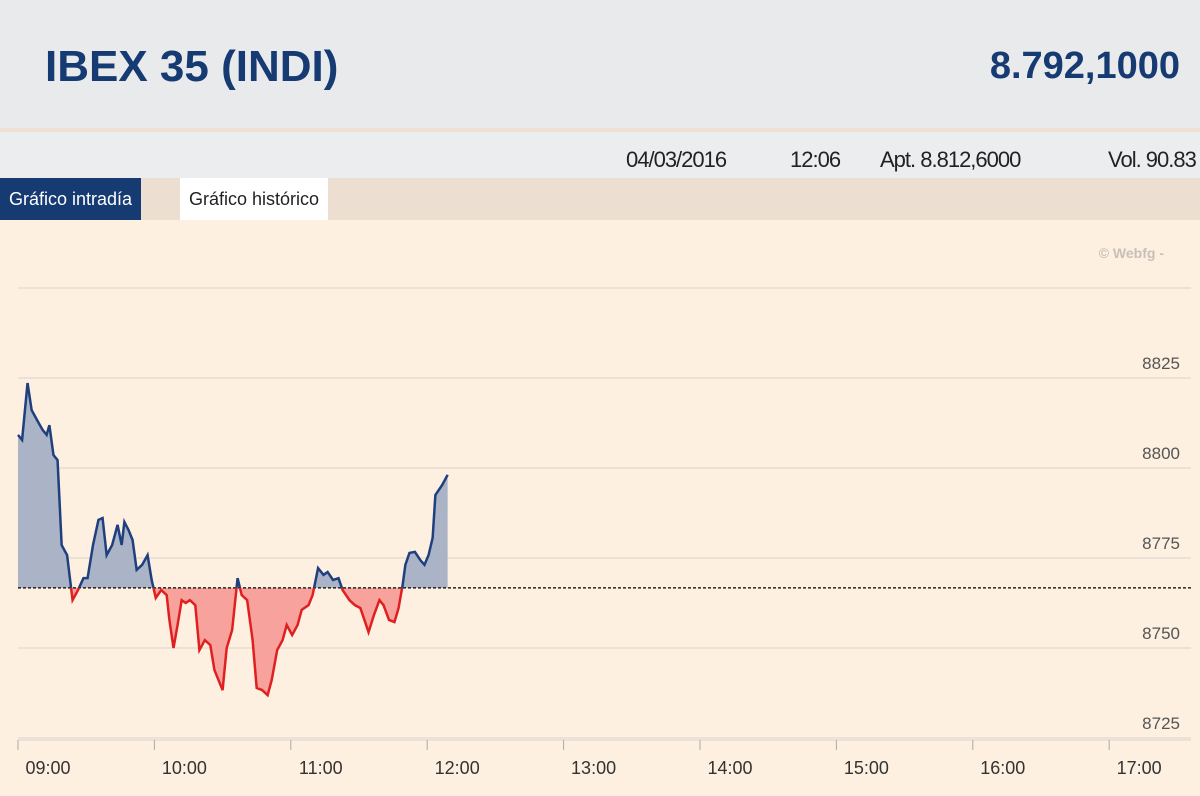  What do you see at coordinates (1152, 159) in the screenshot?
I see `volume: Vol. 90.83` at bounding box center [1152, 159].